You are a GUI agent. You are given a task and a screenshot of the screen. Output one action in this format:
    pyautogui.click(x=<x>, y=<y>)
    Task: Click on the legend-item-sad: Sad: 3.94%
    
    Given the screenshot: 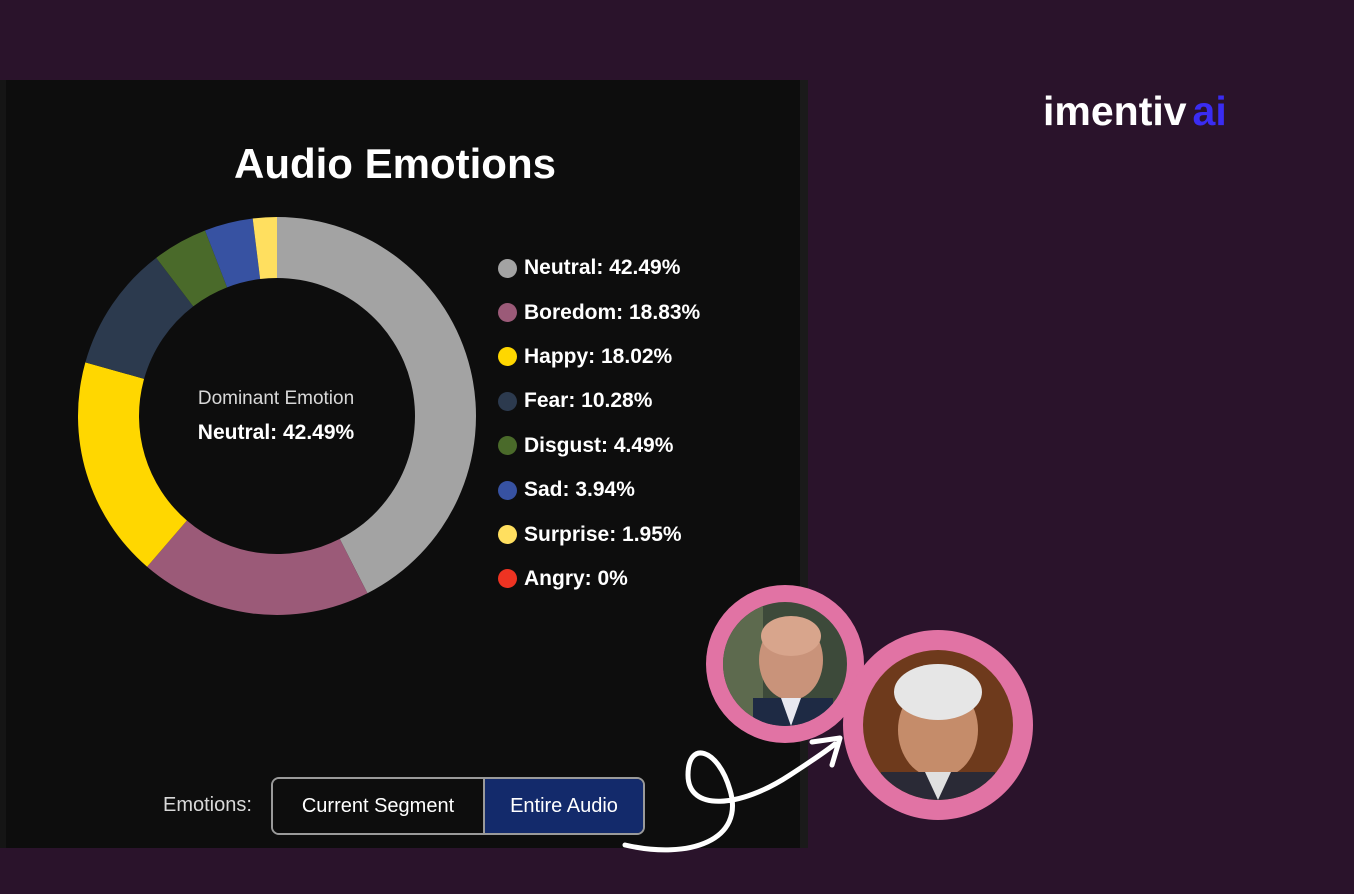 What is the action you would take?
    pyautogui.click(x=599, y=490)
    